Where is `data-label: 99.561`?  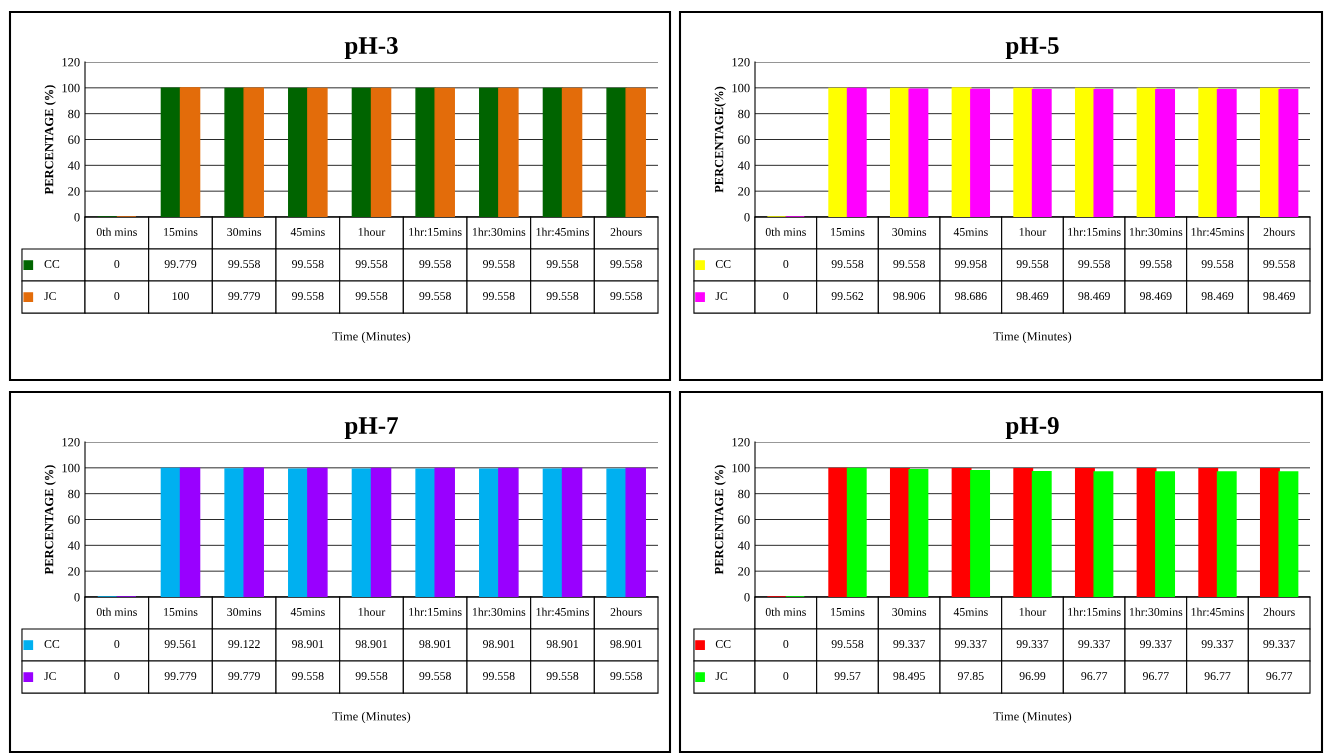
data-label: 99.561 is located at coordinates (180, 644).